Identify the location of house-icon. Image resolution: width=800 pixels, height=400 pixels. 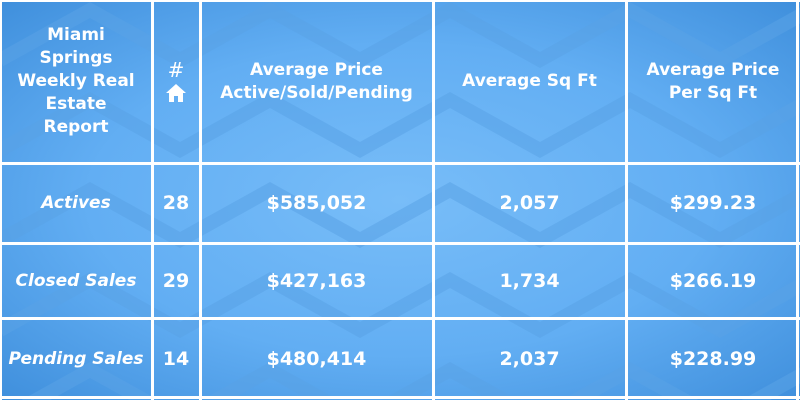
(176, 93).